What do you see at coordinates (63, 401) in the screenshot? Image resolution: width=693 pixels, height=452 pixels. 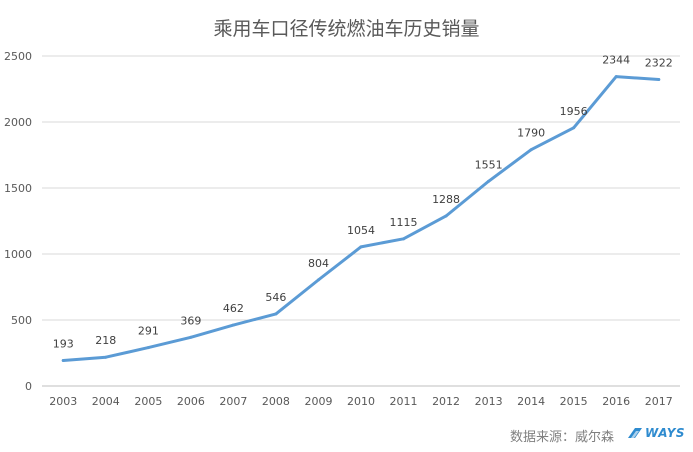 I see `x-tick-label: 2003` at bounding box center [63, 401].